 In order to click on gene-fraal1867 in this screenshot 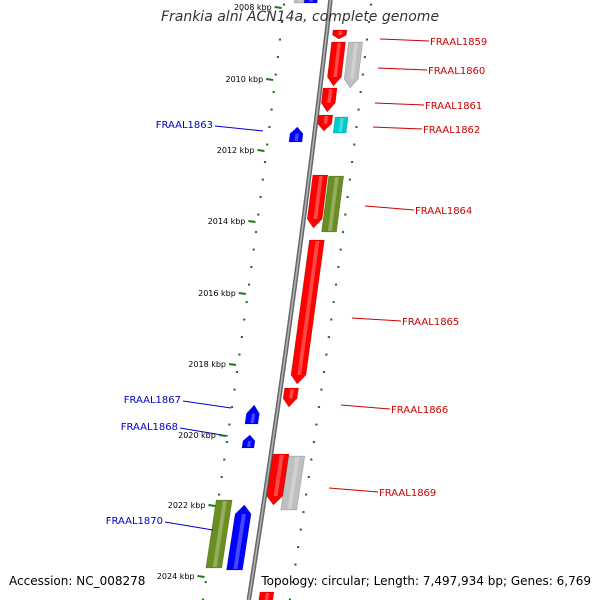, I will do `click(252, 414)`.